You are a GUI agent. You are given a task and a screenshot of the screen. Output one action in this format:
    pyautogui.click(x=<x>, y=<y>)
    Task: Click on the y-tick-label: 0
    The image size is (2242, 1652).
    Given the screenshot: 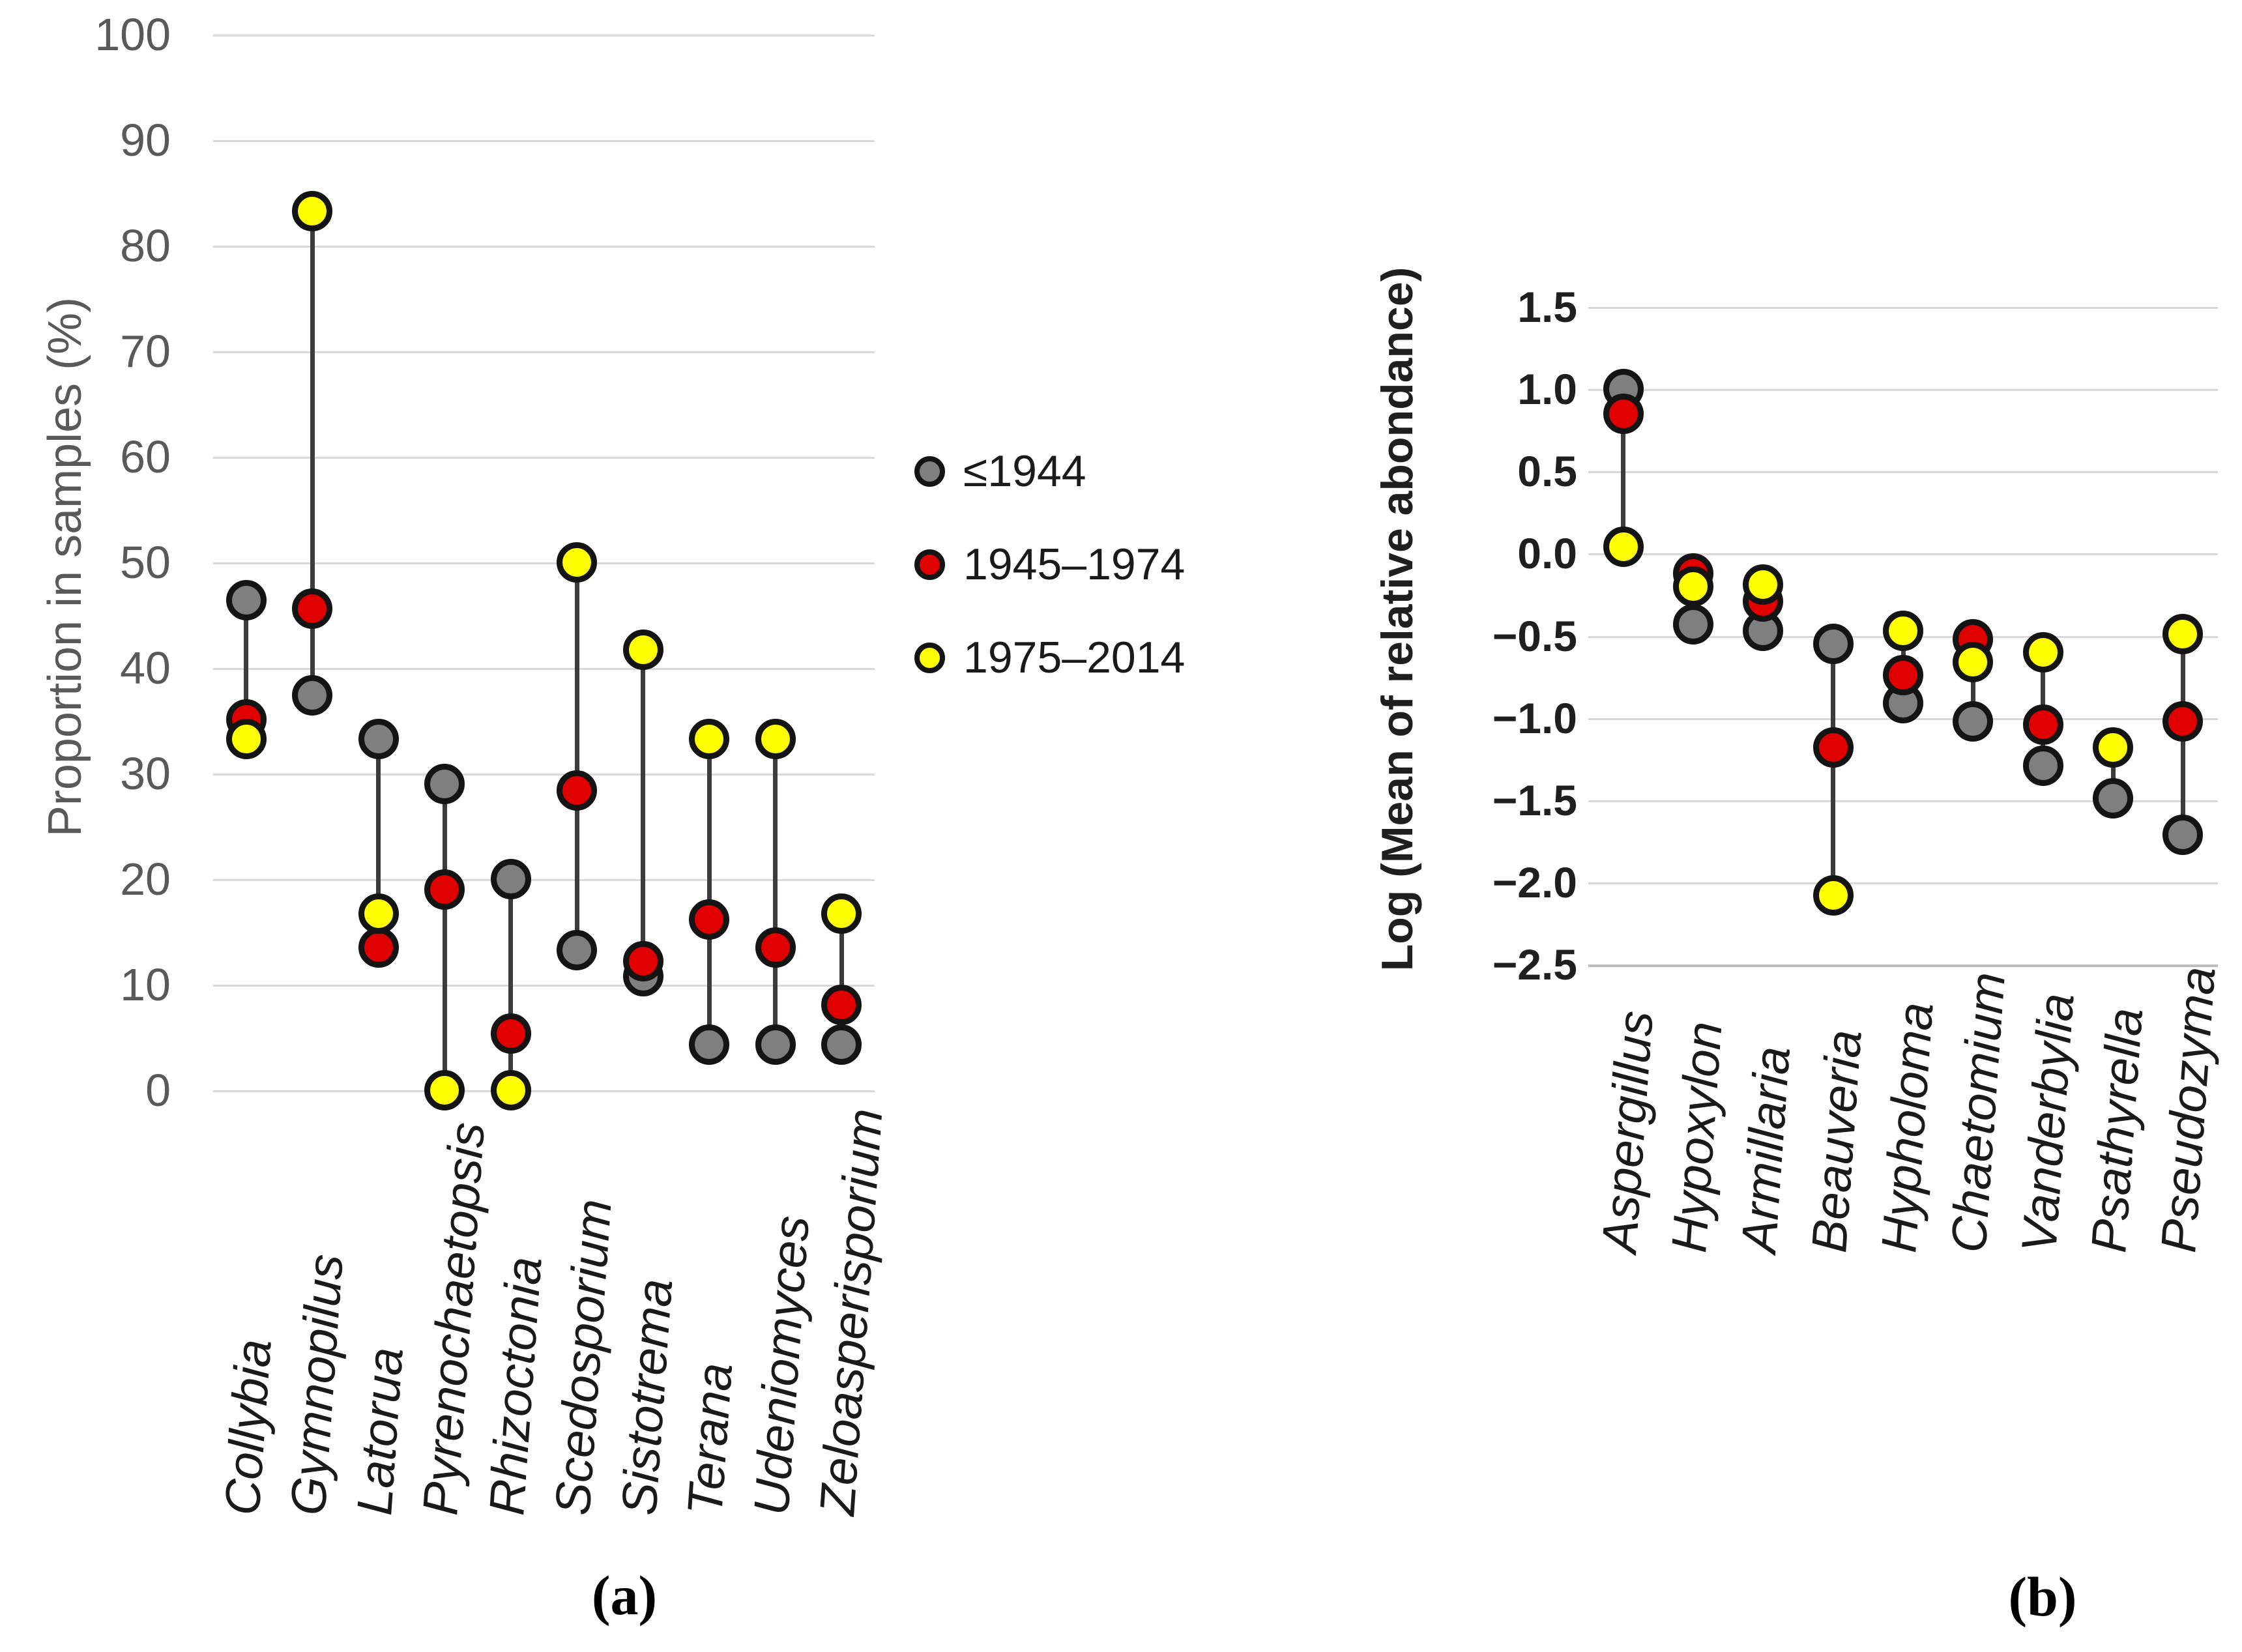 What is the action you would take?
    pyautogui.click(x=158, y=1091)
    